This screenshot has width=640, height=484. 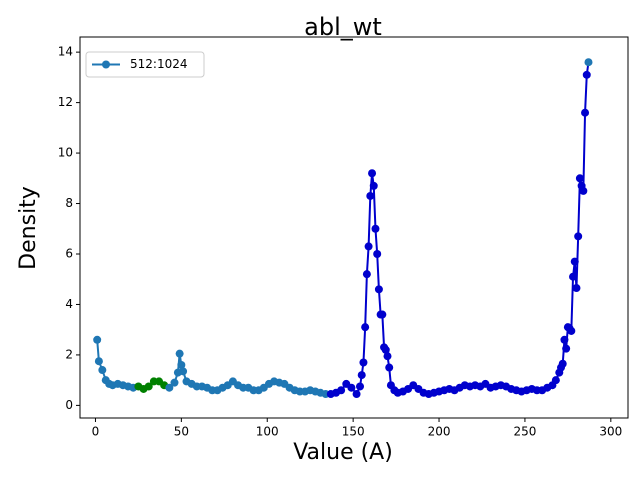 What do you see at coordinates (28, 228) in the screenshot?
I see `y-axis-label: Density` at bounding box center [28, 228].